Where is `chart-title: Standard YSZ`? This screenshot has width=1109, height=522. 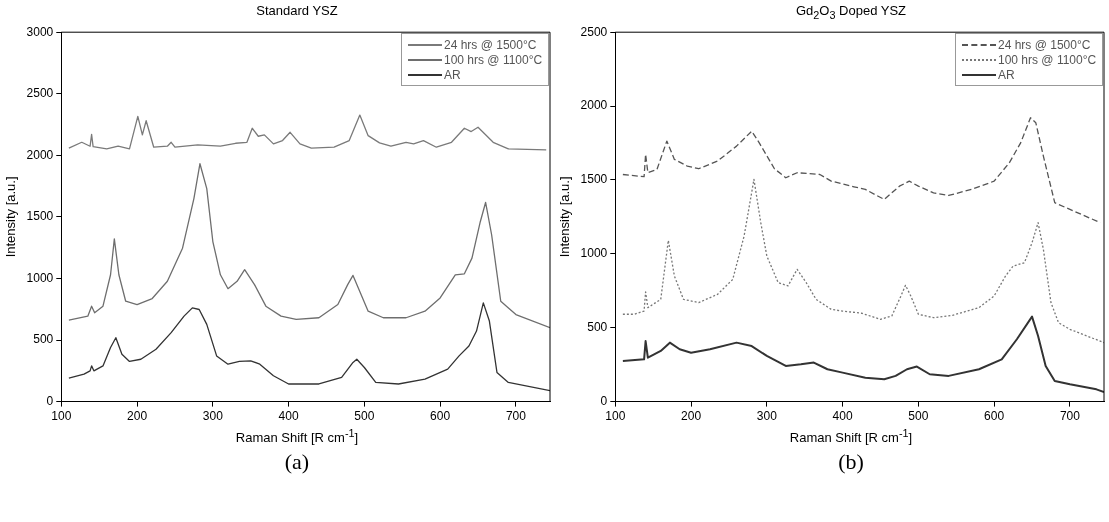 chart-title: Standard YSZ is located at coordinates (297, 11).